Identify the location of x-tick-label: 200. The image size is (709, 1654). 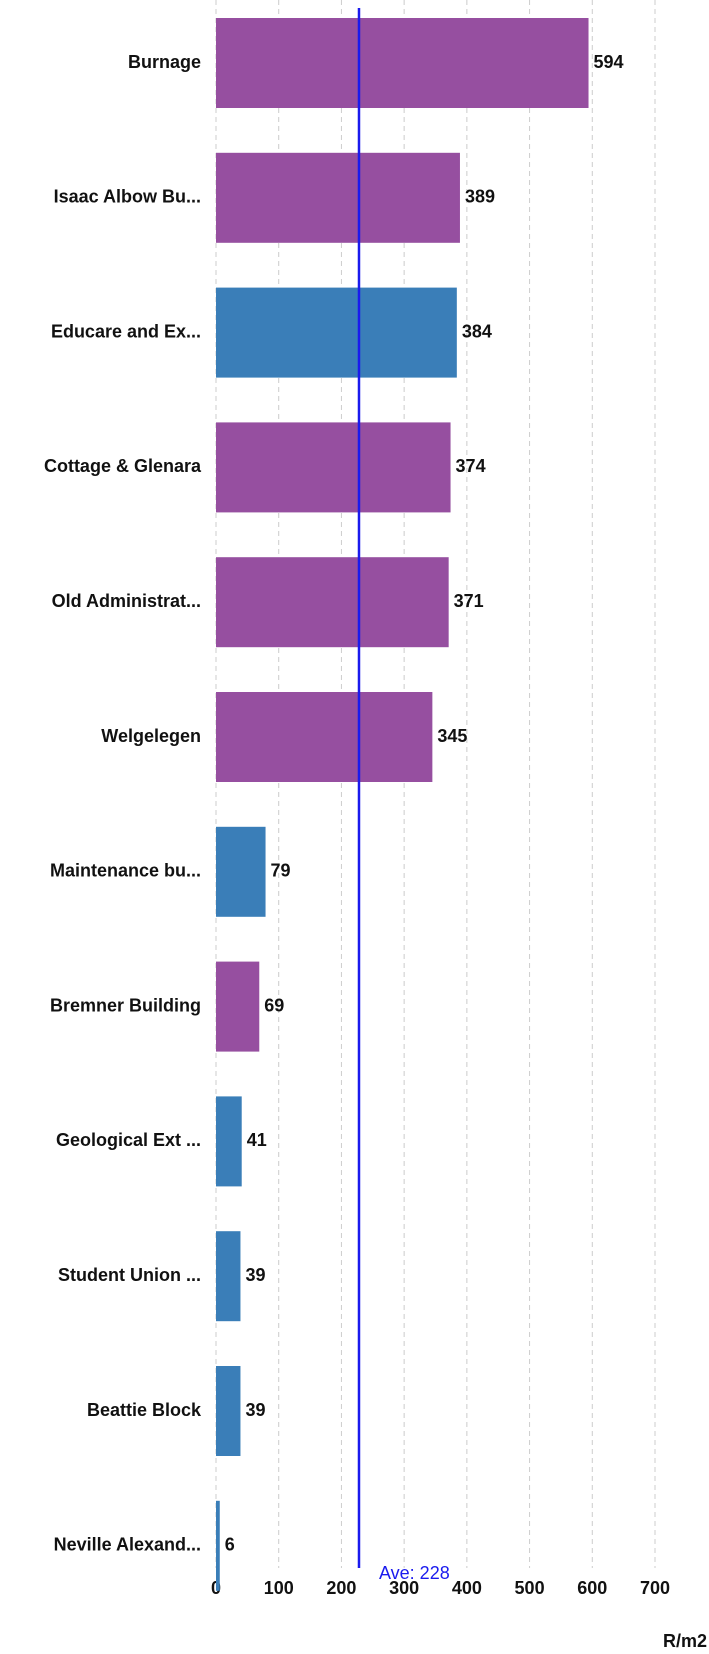
(341, 1588).